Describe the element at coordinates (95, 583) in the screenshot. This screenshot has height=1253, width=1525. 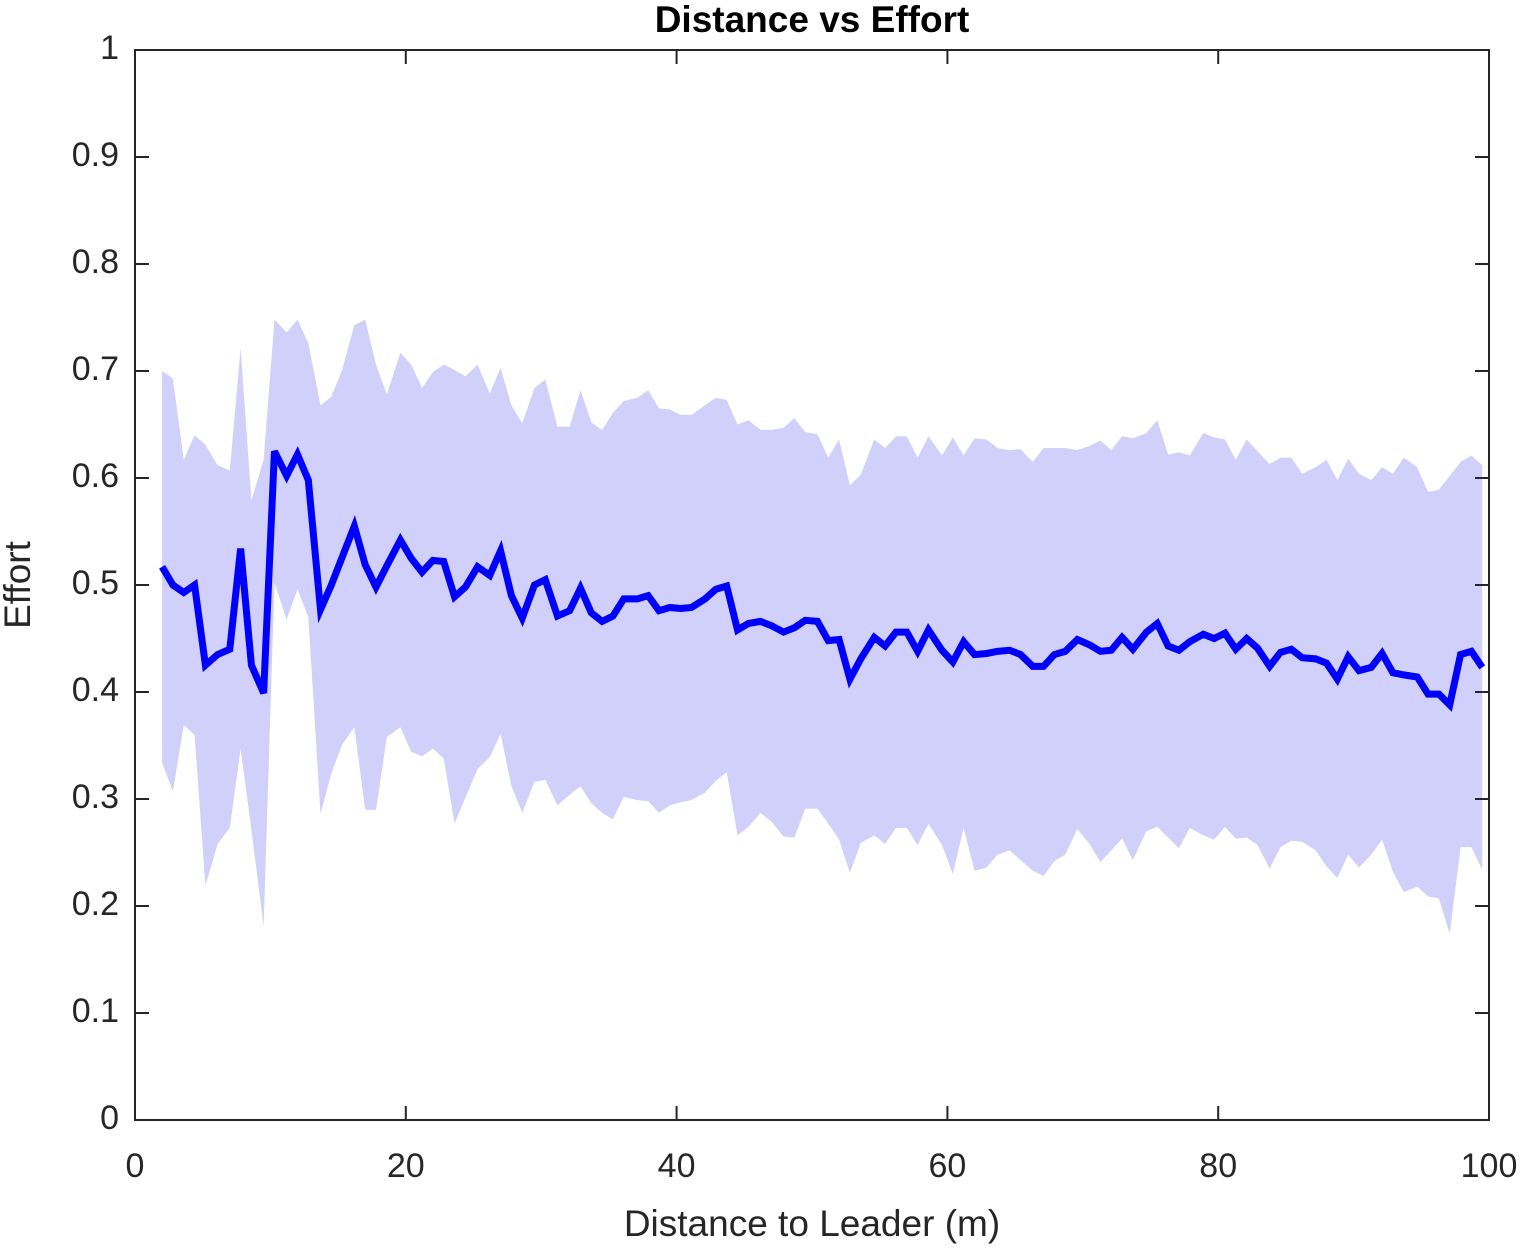
I see `y-tick-label: 0.5` at that location.